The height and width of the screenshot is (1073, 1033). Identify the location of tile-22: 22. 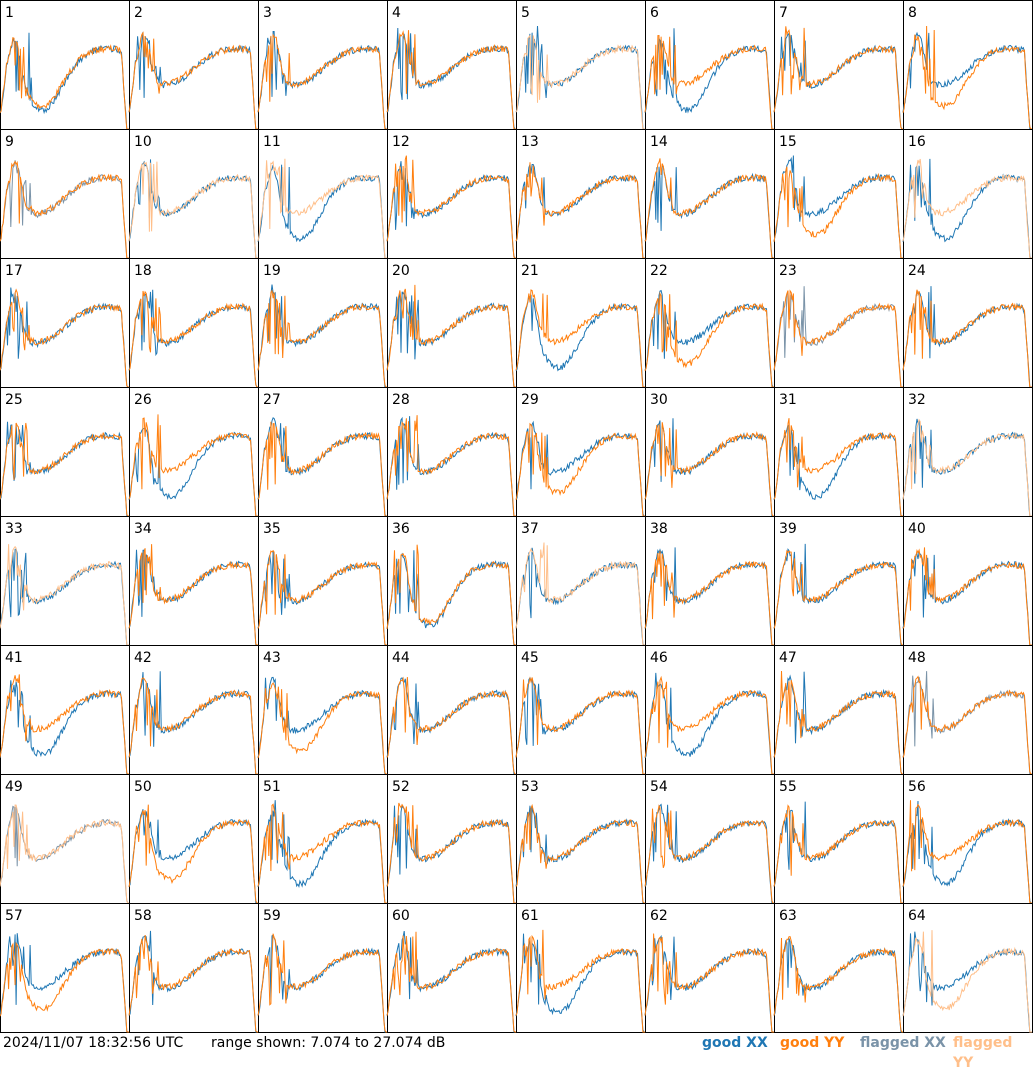
(709, 323).